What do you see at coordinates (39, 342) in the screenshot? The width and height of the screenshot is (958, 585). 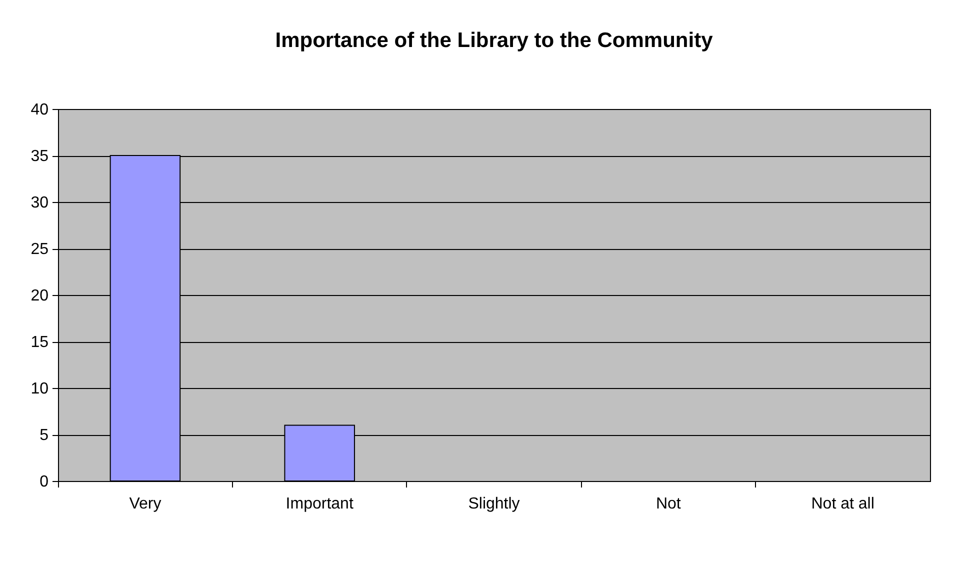 I see `y-tick-label: 15` at bounding box center [39, 342].